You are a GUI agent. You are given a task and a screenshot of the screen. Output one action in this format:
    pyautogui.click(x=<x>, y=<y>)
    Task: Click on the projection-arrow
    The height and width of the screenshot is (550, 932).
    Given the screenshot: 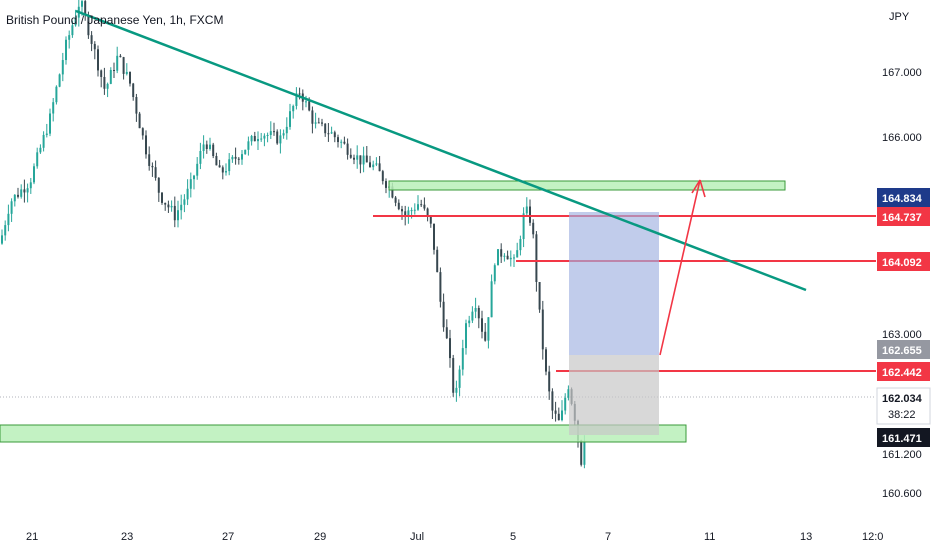 What is the action you would take?
    pyautogui.click(x=682, y=267)
    